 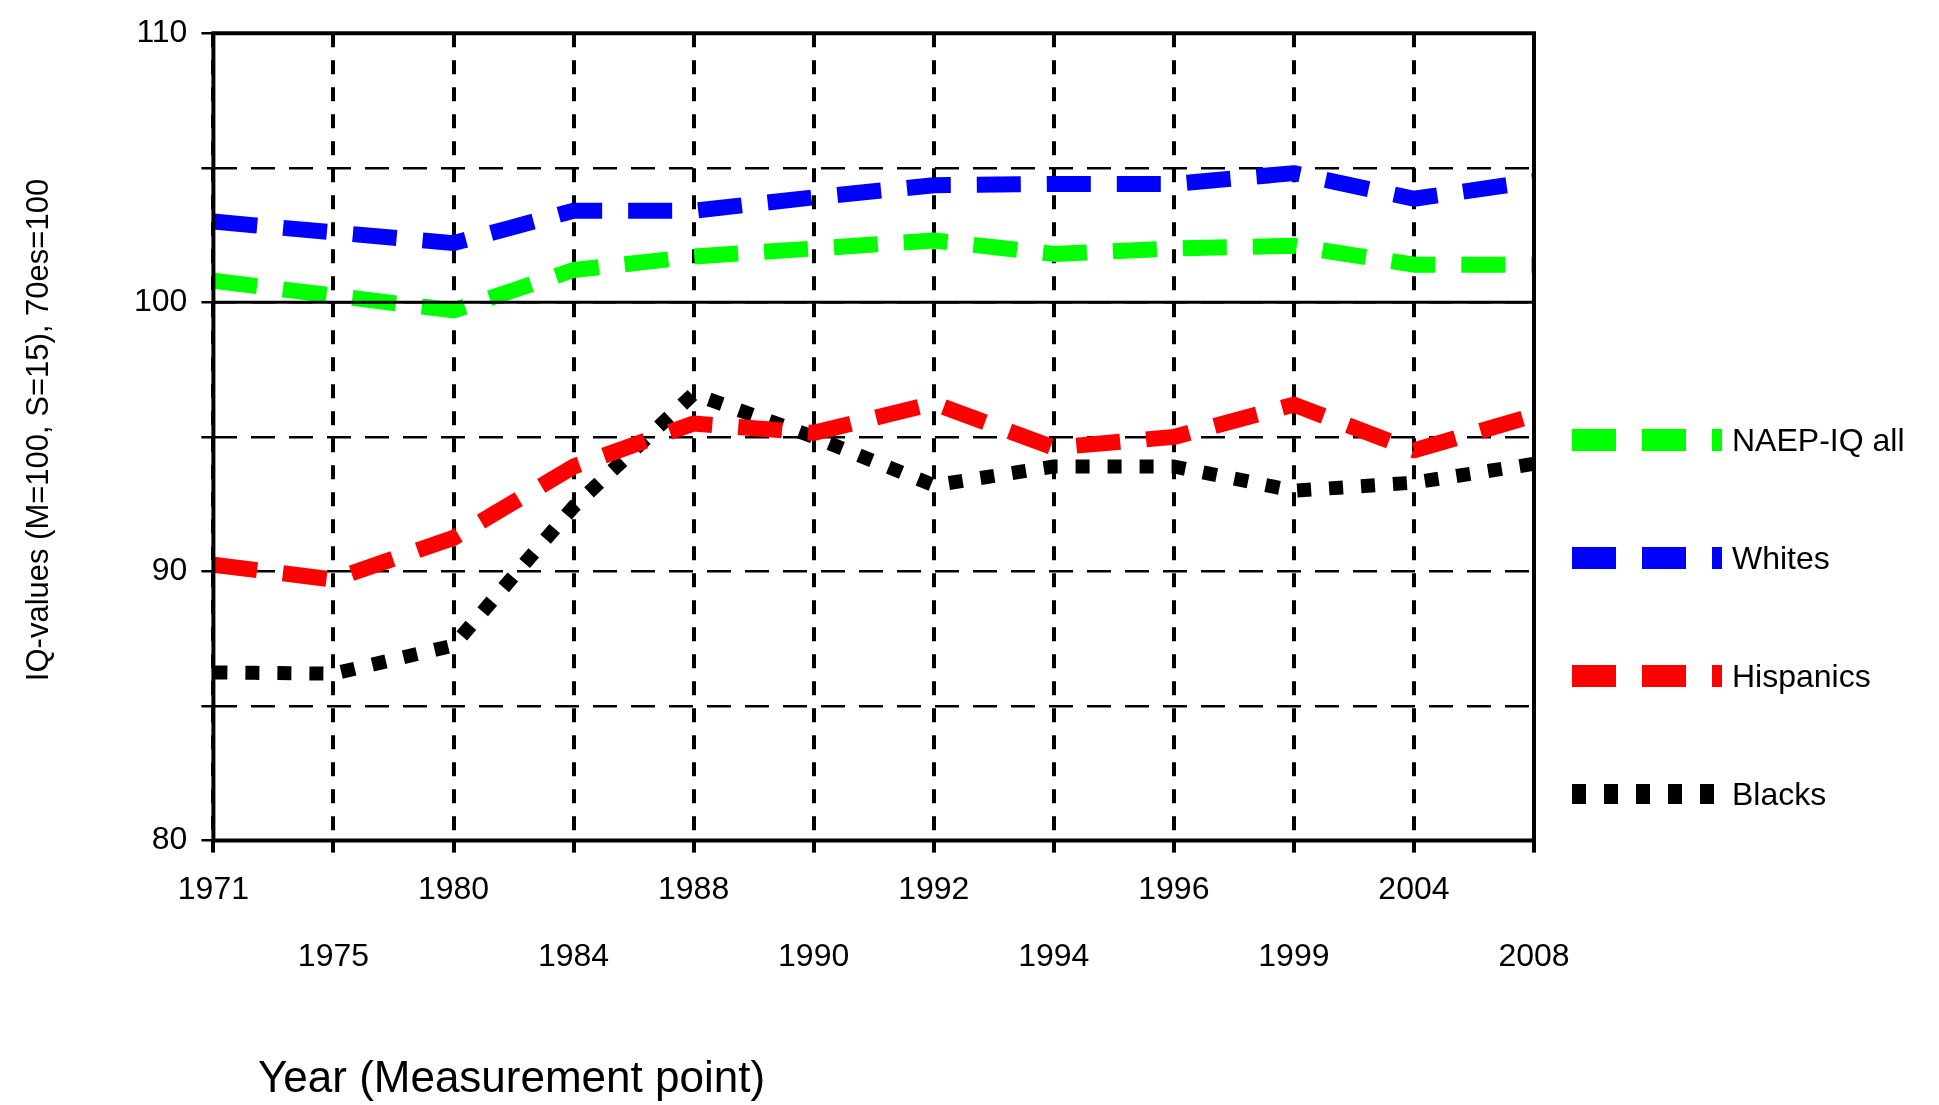 What do you see at coordinates (512, 1077) in the screenshot?
I see `x-axis-title: Year (Measurement point)` at bounding box center [512, 1077].